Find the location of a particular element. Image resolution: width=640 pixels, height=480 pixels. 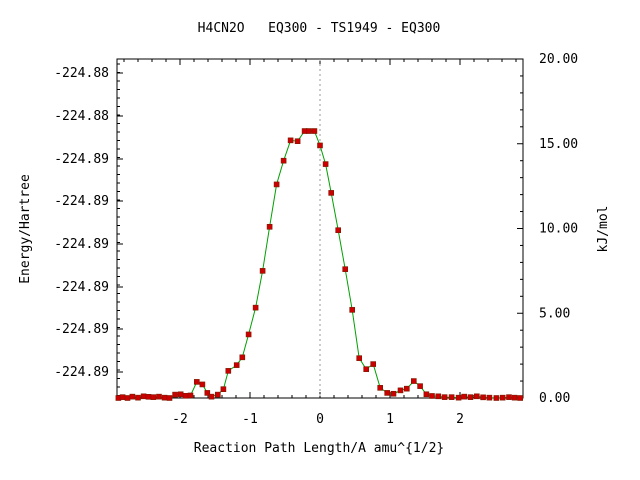

x-tick-label: -2 is located at coordinates (180, 419).